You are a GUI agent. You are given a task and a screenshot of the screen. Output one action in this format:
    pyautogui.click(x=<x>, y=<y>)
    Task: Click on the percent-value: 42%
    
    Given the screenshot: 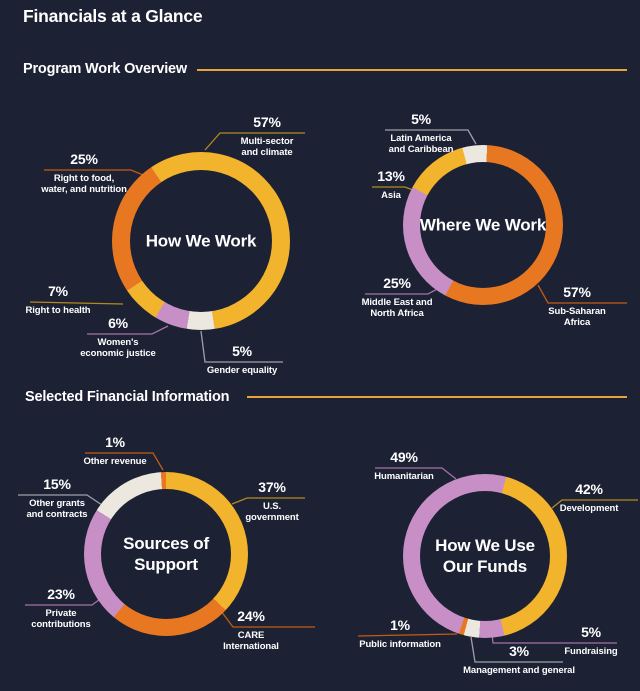 What is the action you would take?
    pyautogui.click(x=589, y=489)
    